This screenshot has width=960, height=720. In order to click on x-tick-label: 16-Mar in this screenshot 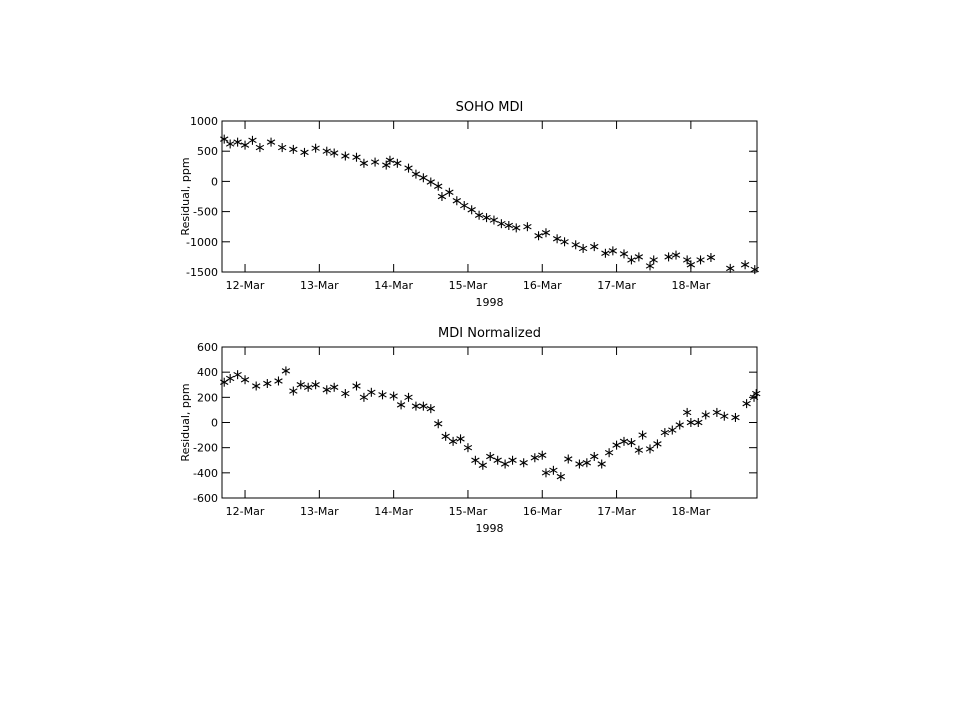, I will do `click(542, 511)`.